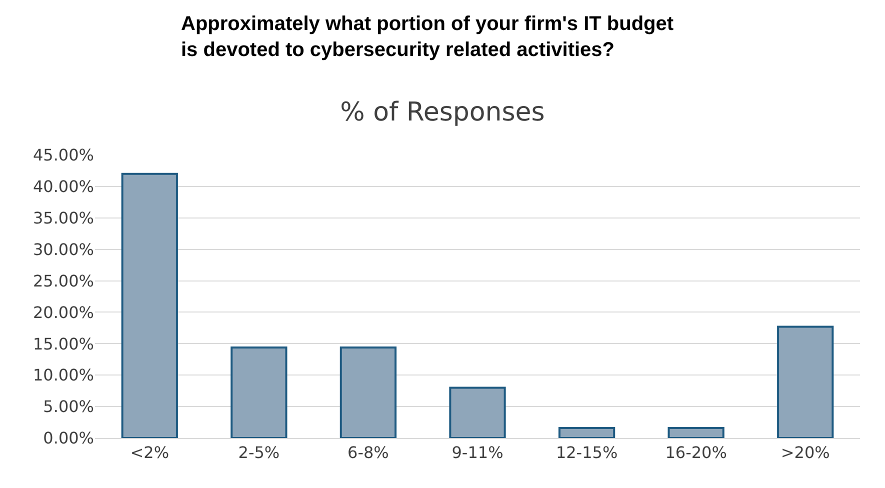 The height and width of the screenshot is (488, 885). Describe the element at coordinates (63, 280) in the screenshot. I see `y-tick-label: 25.00%` at that location.